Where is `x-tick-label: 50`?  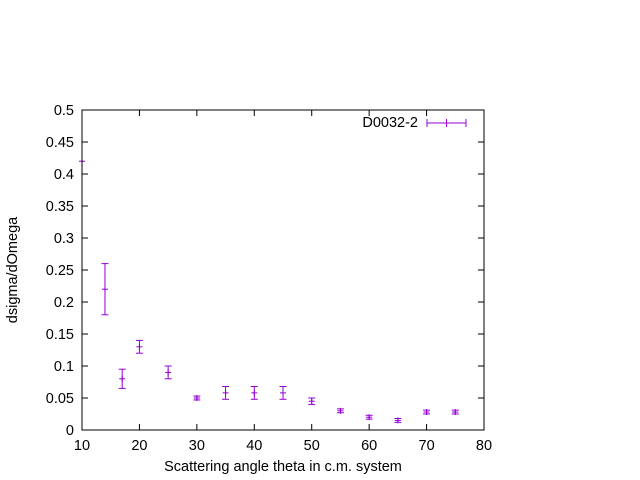 x-tick-label: 50 is located at coordinates (312, 446).